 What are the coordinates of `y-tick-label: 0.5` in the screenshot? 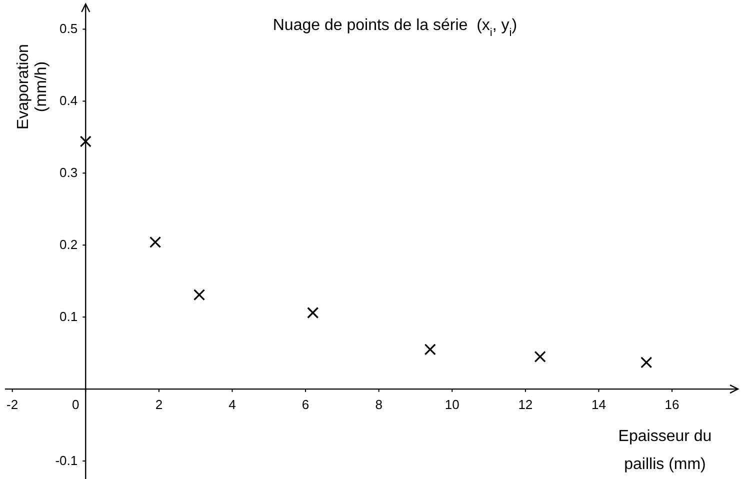 It's located at (69, 28).